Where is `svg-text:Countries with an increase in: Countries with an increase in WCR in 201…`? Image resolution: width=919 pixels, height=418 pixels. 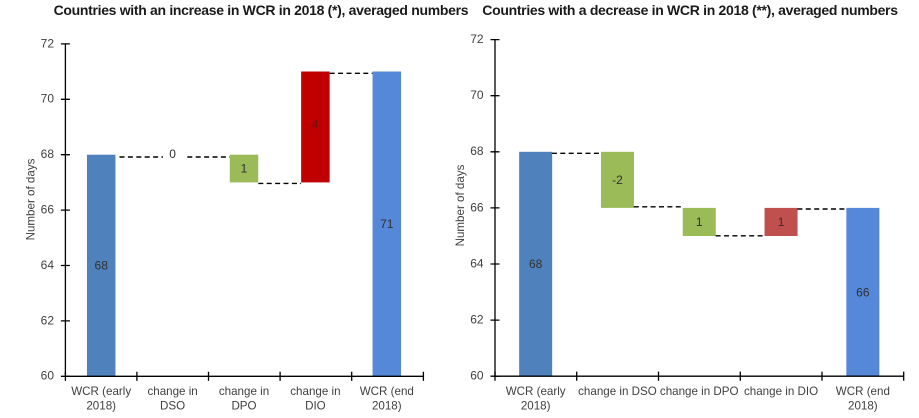 svg-text:Countries with an increase in: Countries with an increase in WCR in 201… is located at coordinates (261, 10).